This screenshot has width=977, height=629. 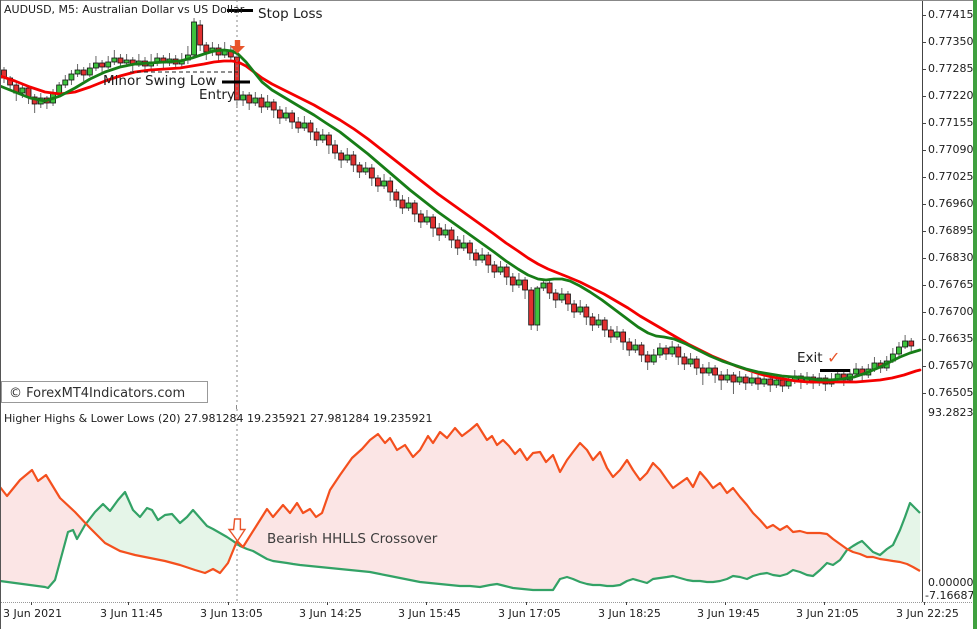 I want to click on stop-loss-label: Stop Loss, so click(x=290, y=14).